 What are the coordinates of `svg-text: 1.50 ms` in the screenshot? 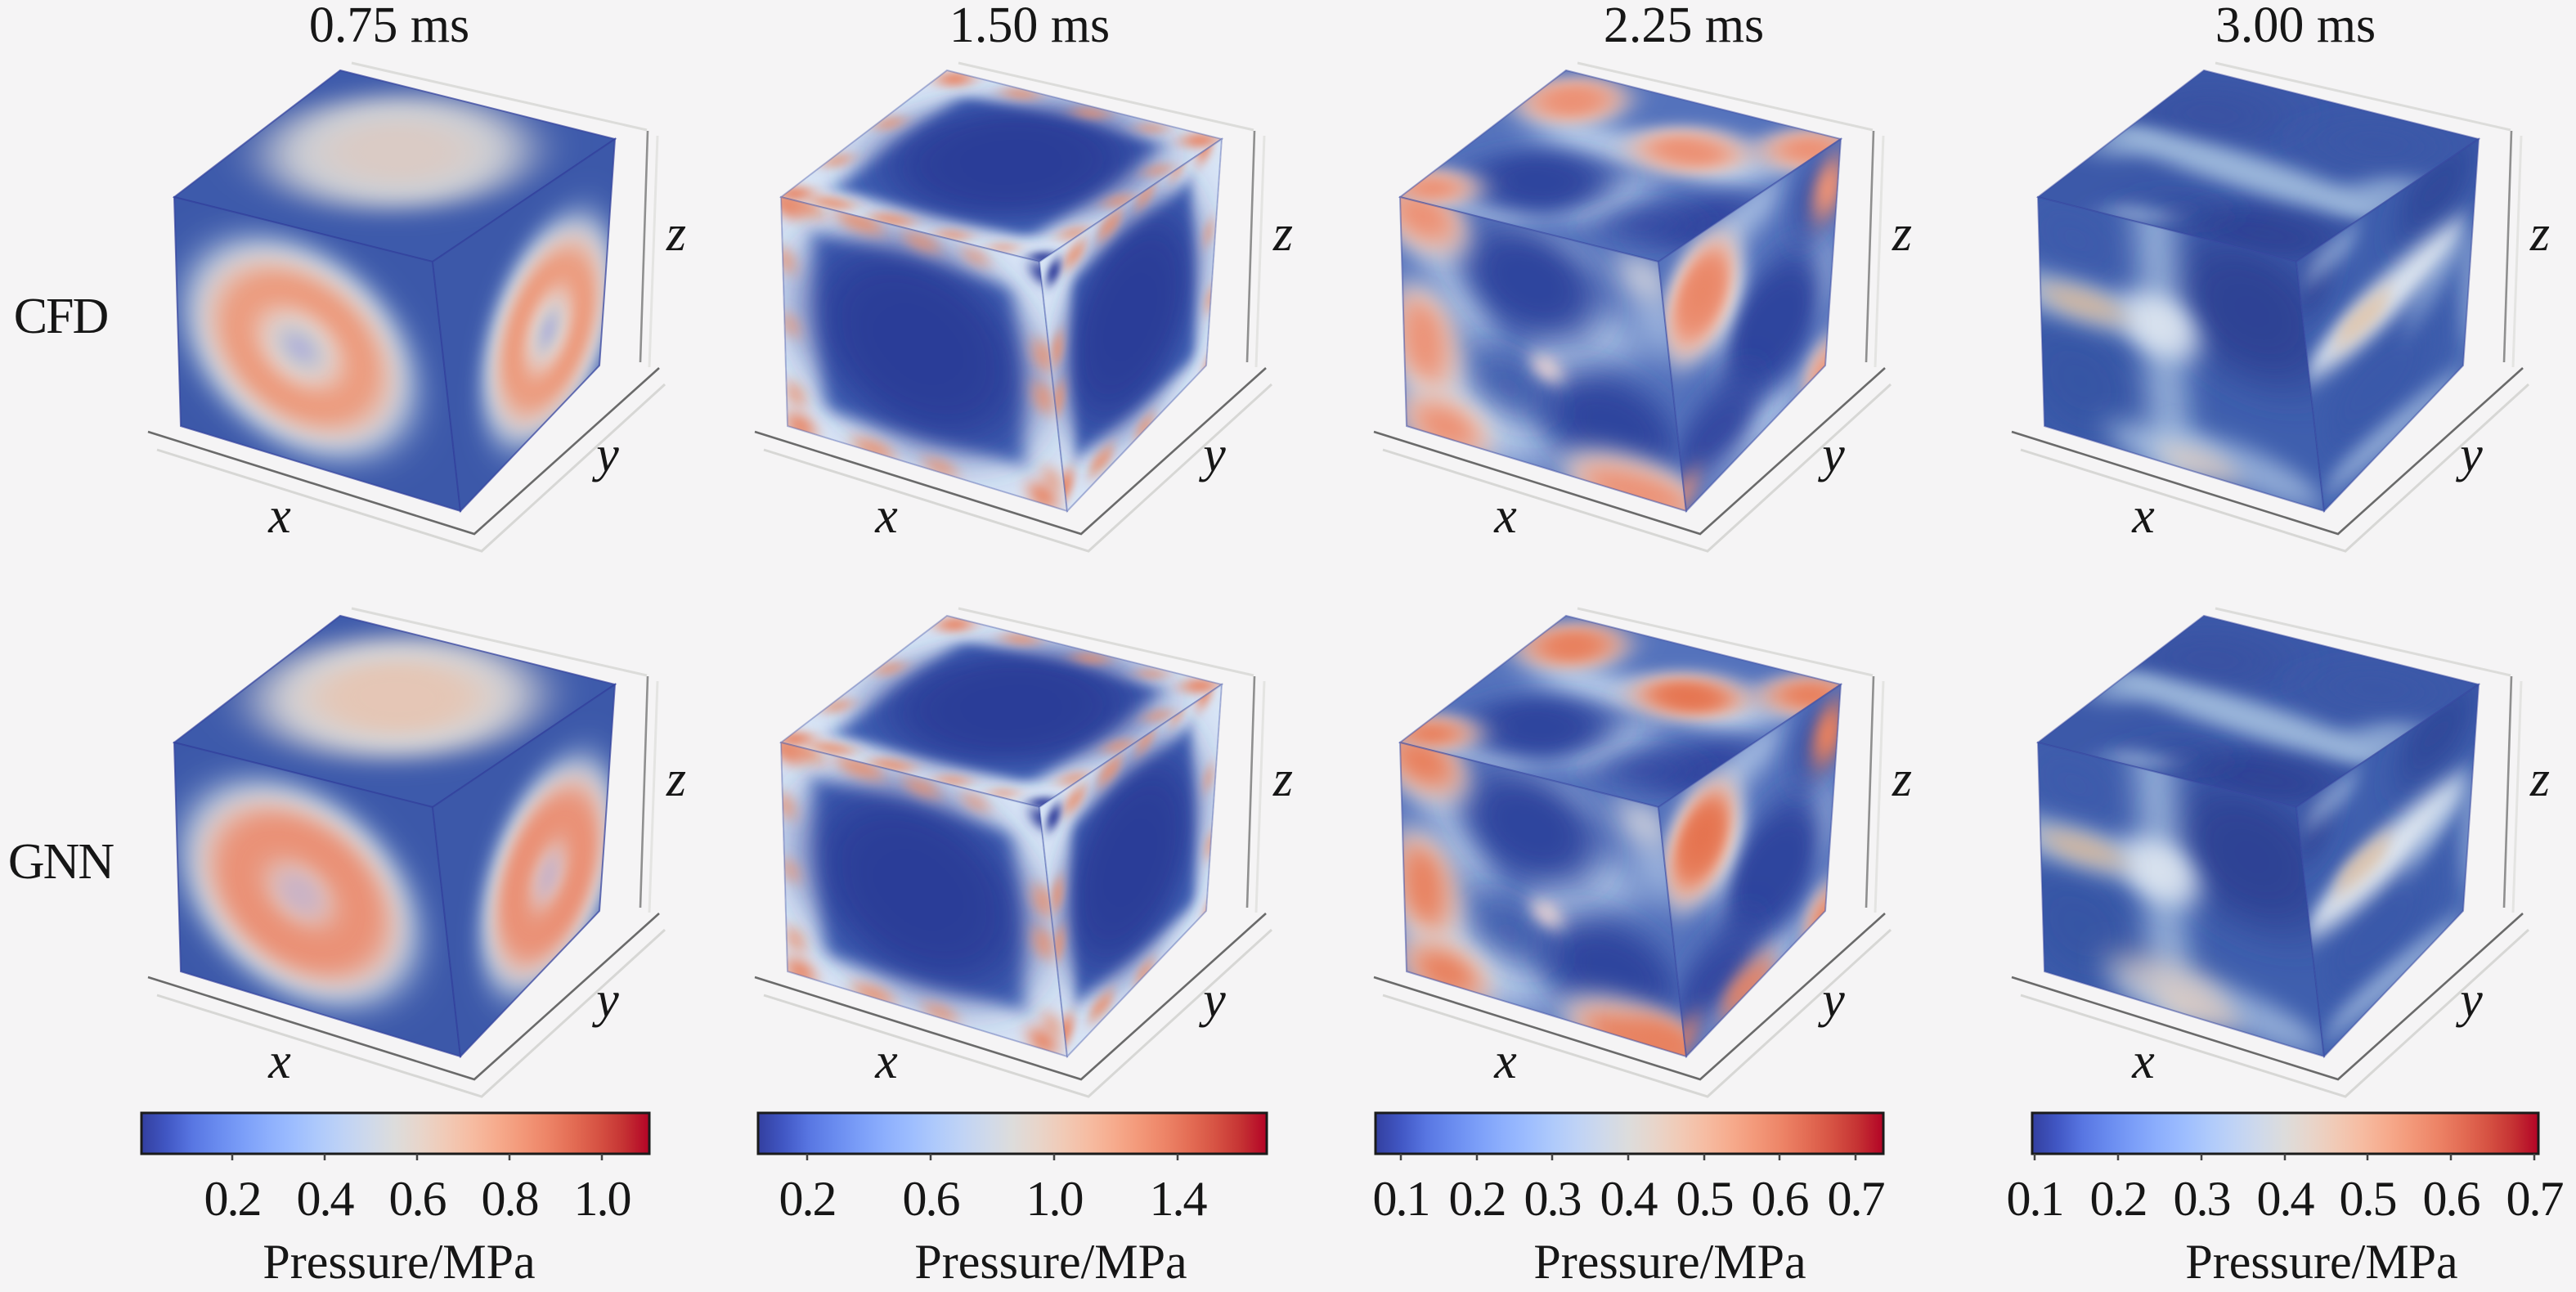 It's located at (1029, 26).